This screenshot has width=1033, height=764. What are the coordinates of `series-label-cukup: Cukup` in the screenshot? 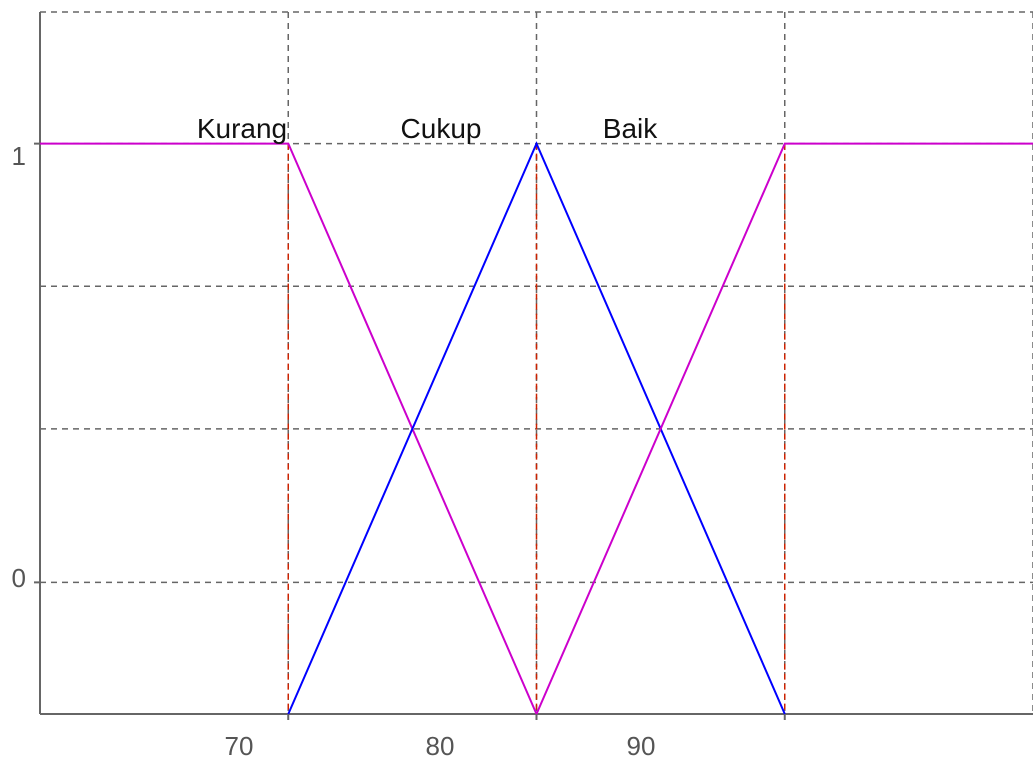 It's located at (441, 128).